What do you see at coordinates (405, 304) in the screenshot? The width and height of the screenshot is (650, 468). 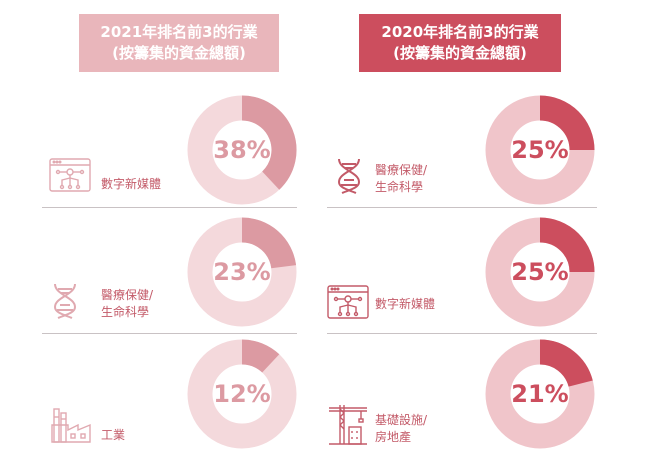 I see `industry-label-2020-2: 數字新媒體` at bounding box center [405, 304].